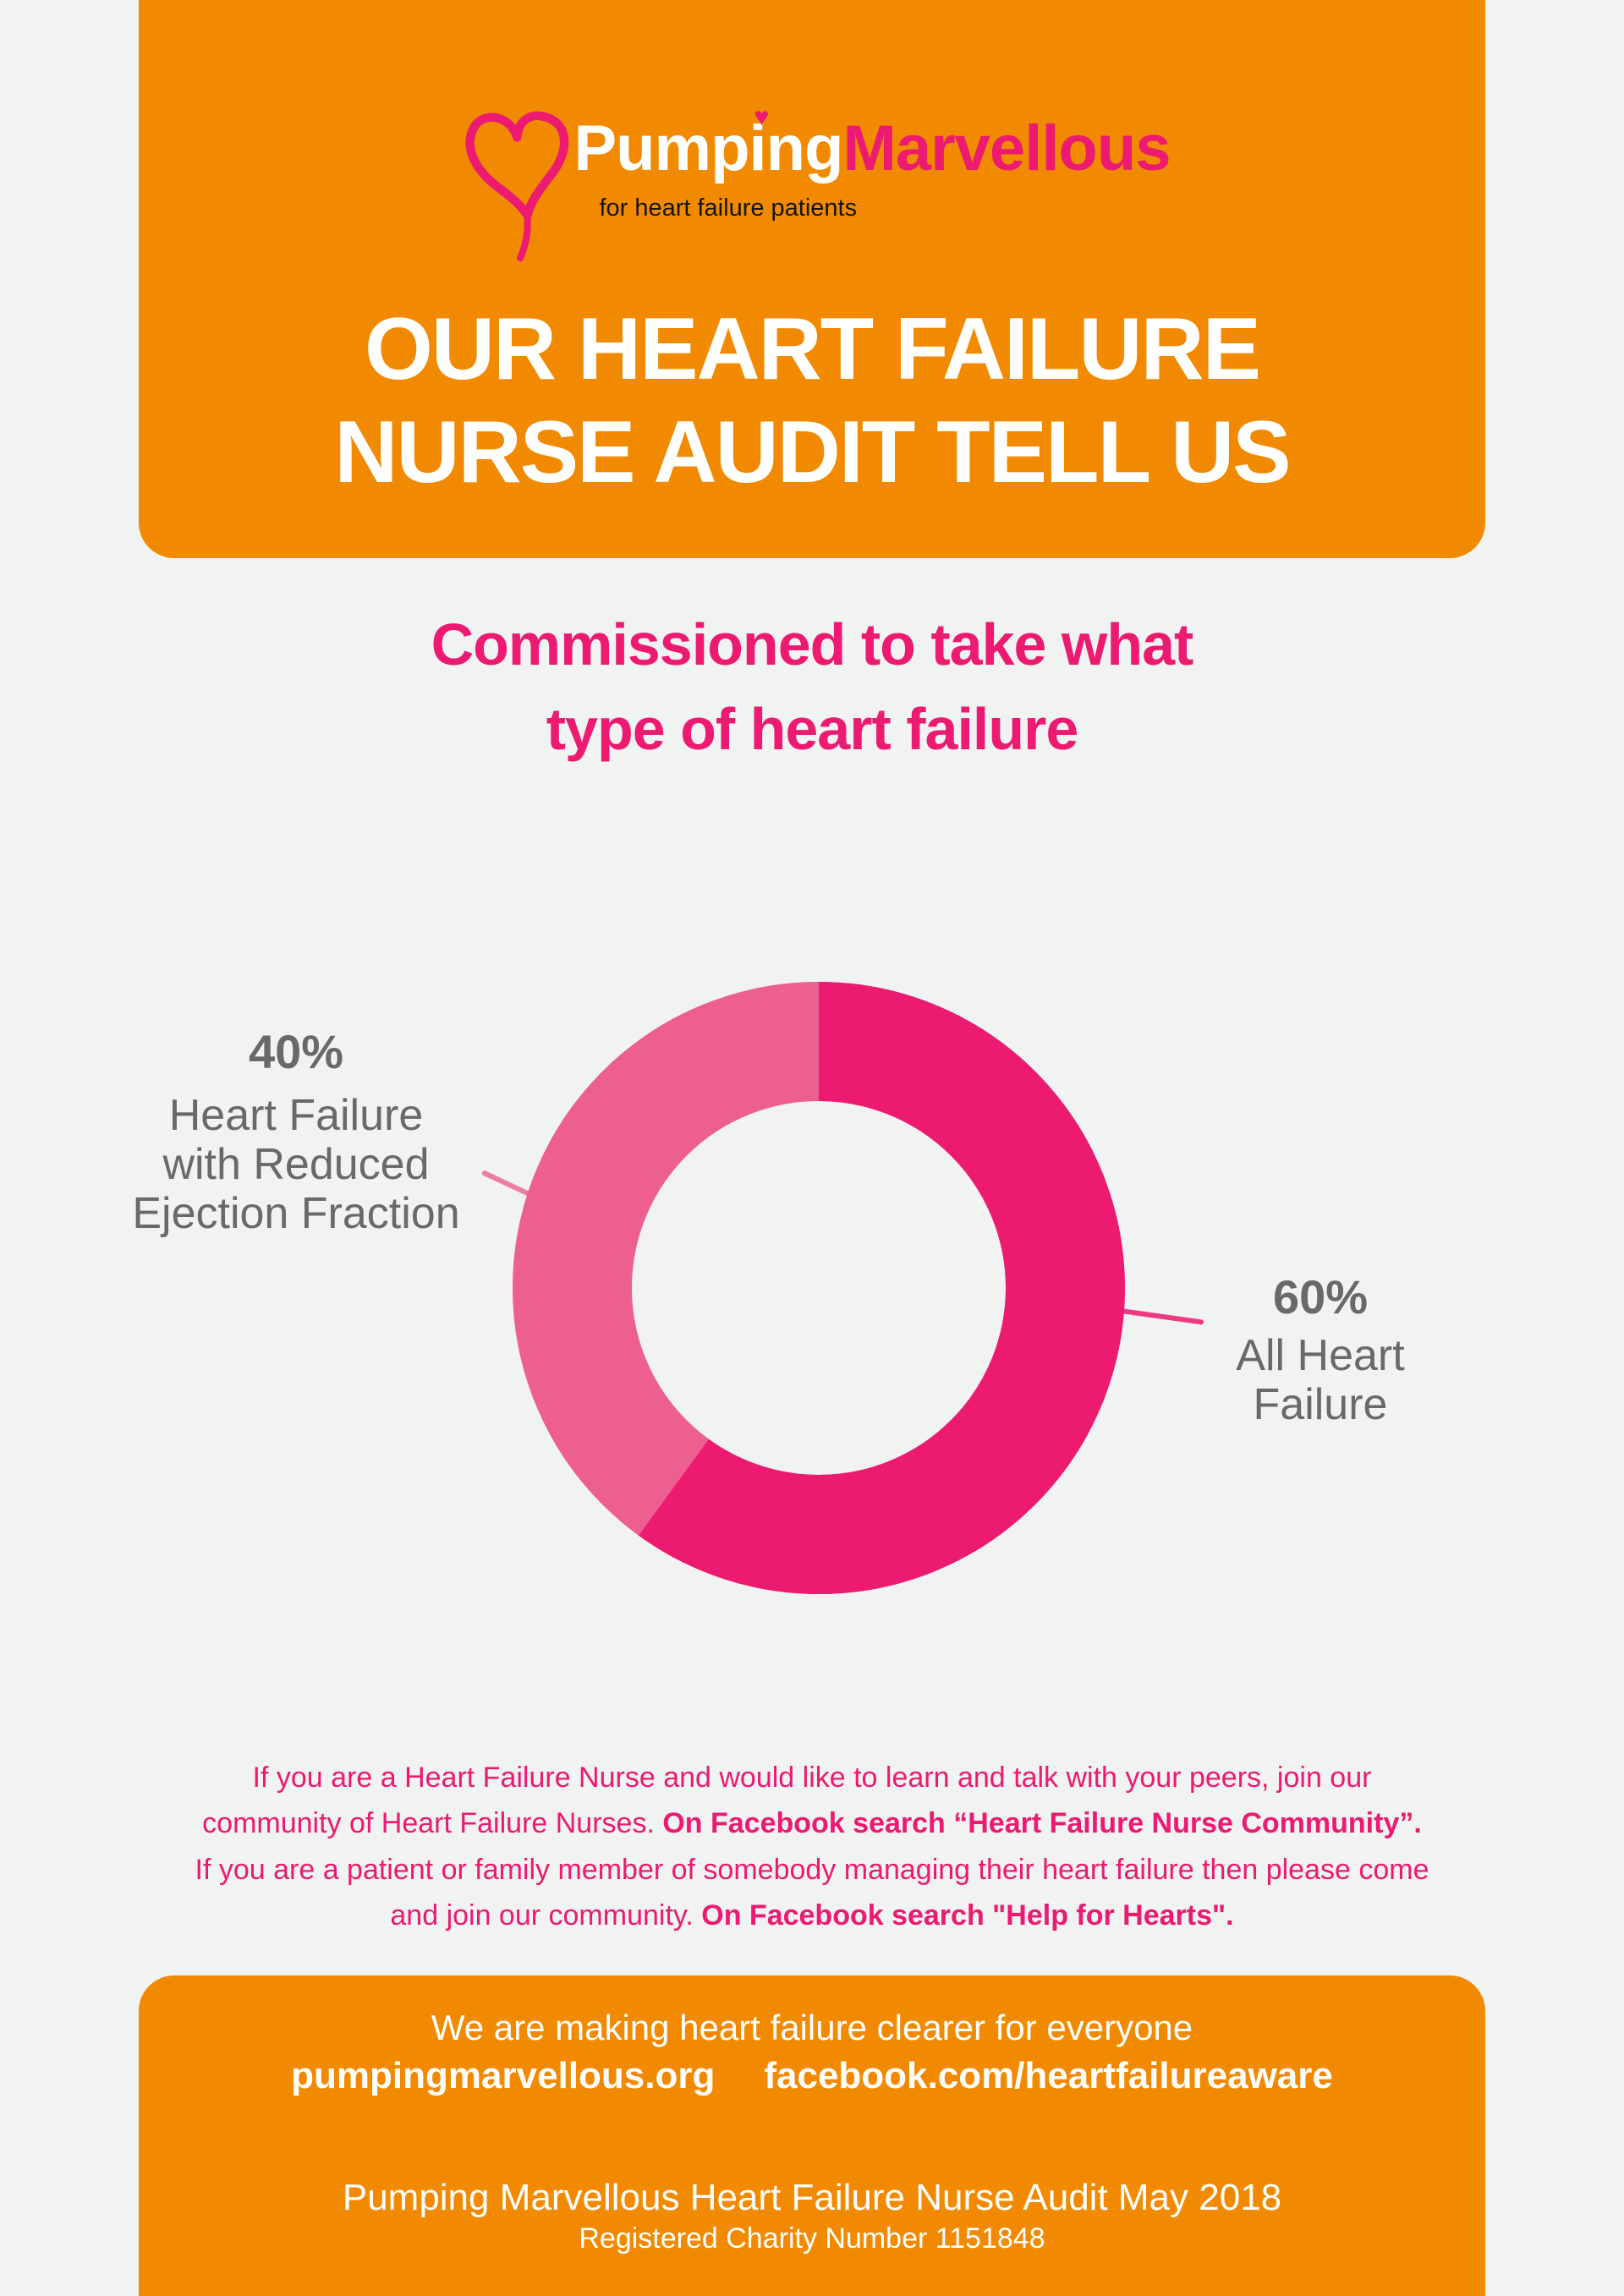  Describe the element at coordinates (813, 349) in the screenshot. I see `page-title-line-1: OUR HEART FAILURE` at that location.